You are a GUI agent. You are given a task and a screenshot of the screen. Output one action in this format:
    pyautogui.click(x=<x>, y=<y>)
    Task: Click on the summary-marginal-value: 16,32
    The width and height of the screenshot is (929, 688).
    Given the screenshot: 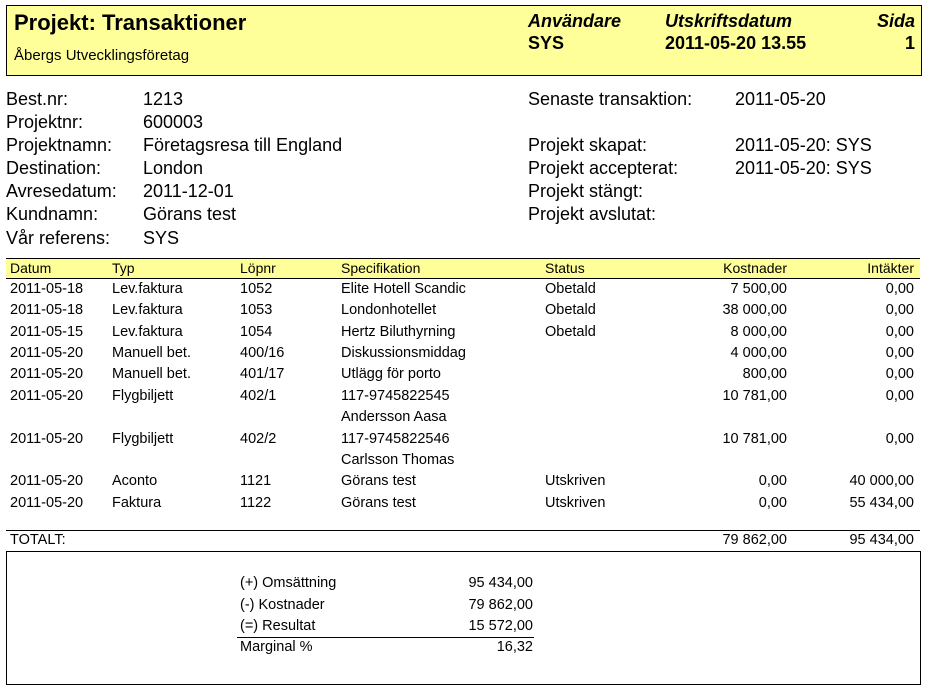 What is the action you would take?
    pyautogui.click(x=514, y=647)
    